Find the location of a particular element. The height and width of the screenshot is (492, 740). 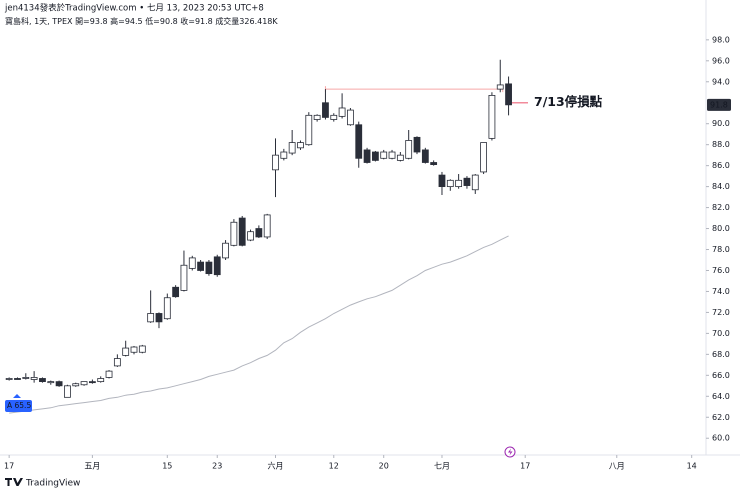

ohlc-value: 90.8 is located at coordinates (169, 21).